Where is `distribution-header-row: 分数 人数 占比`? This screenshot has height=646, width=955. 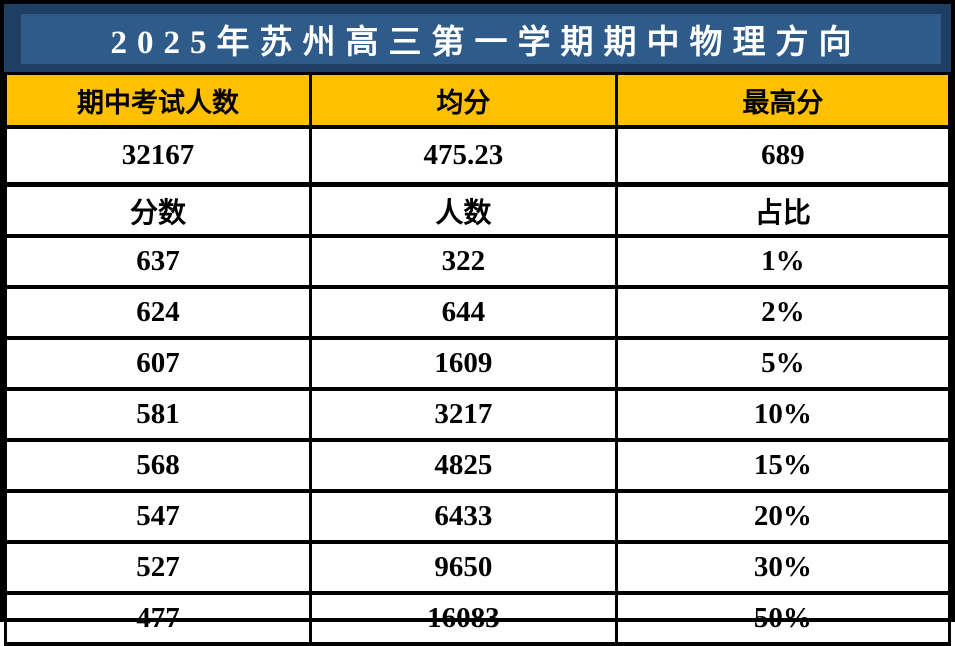 distribution-header-row: 分数 人数 占比 is located at coordinates (478, 210).